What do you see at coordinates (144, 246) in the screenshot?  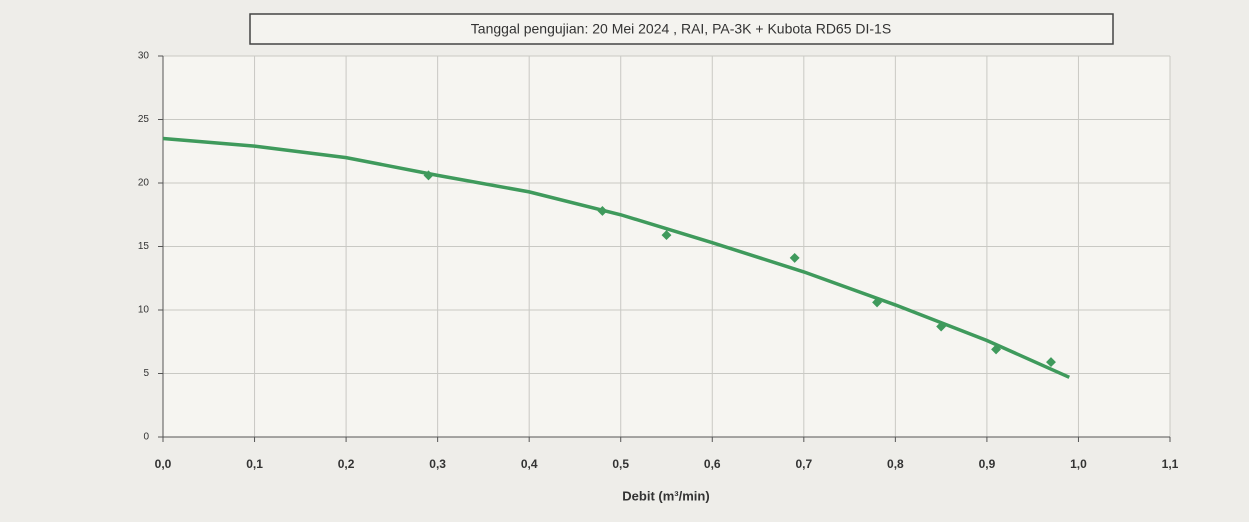 I see `y-tick-label: 15` at bounding box center [144, 246].